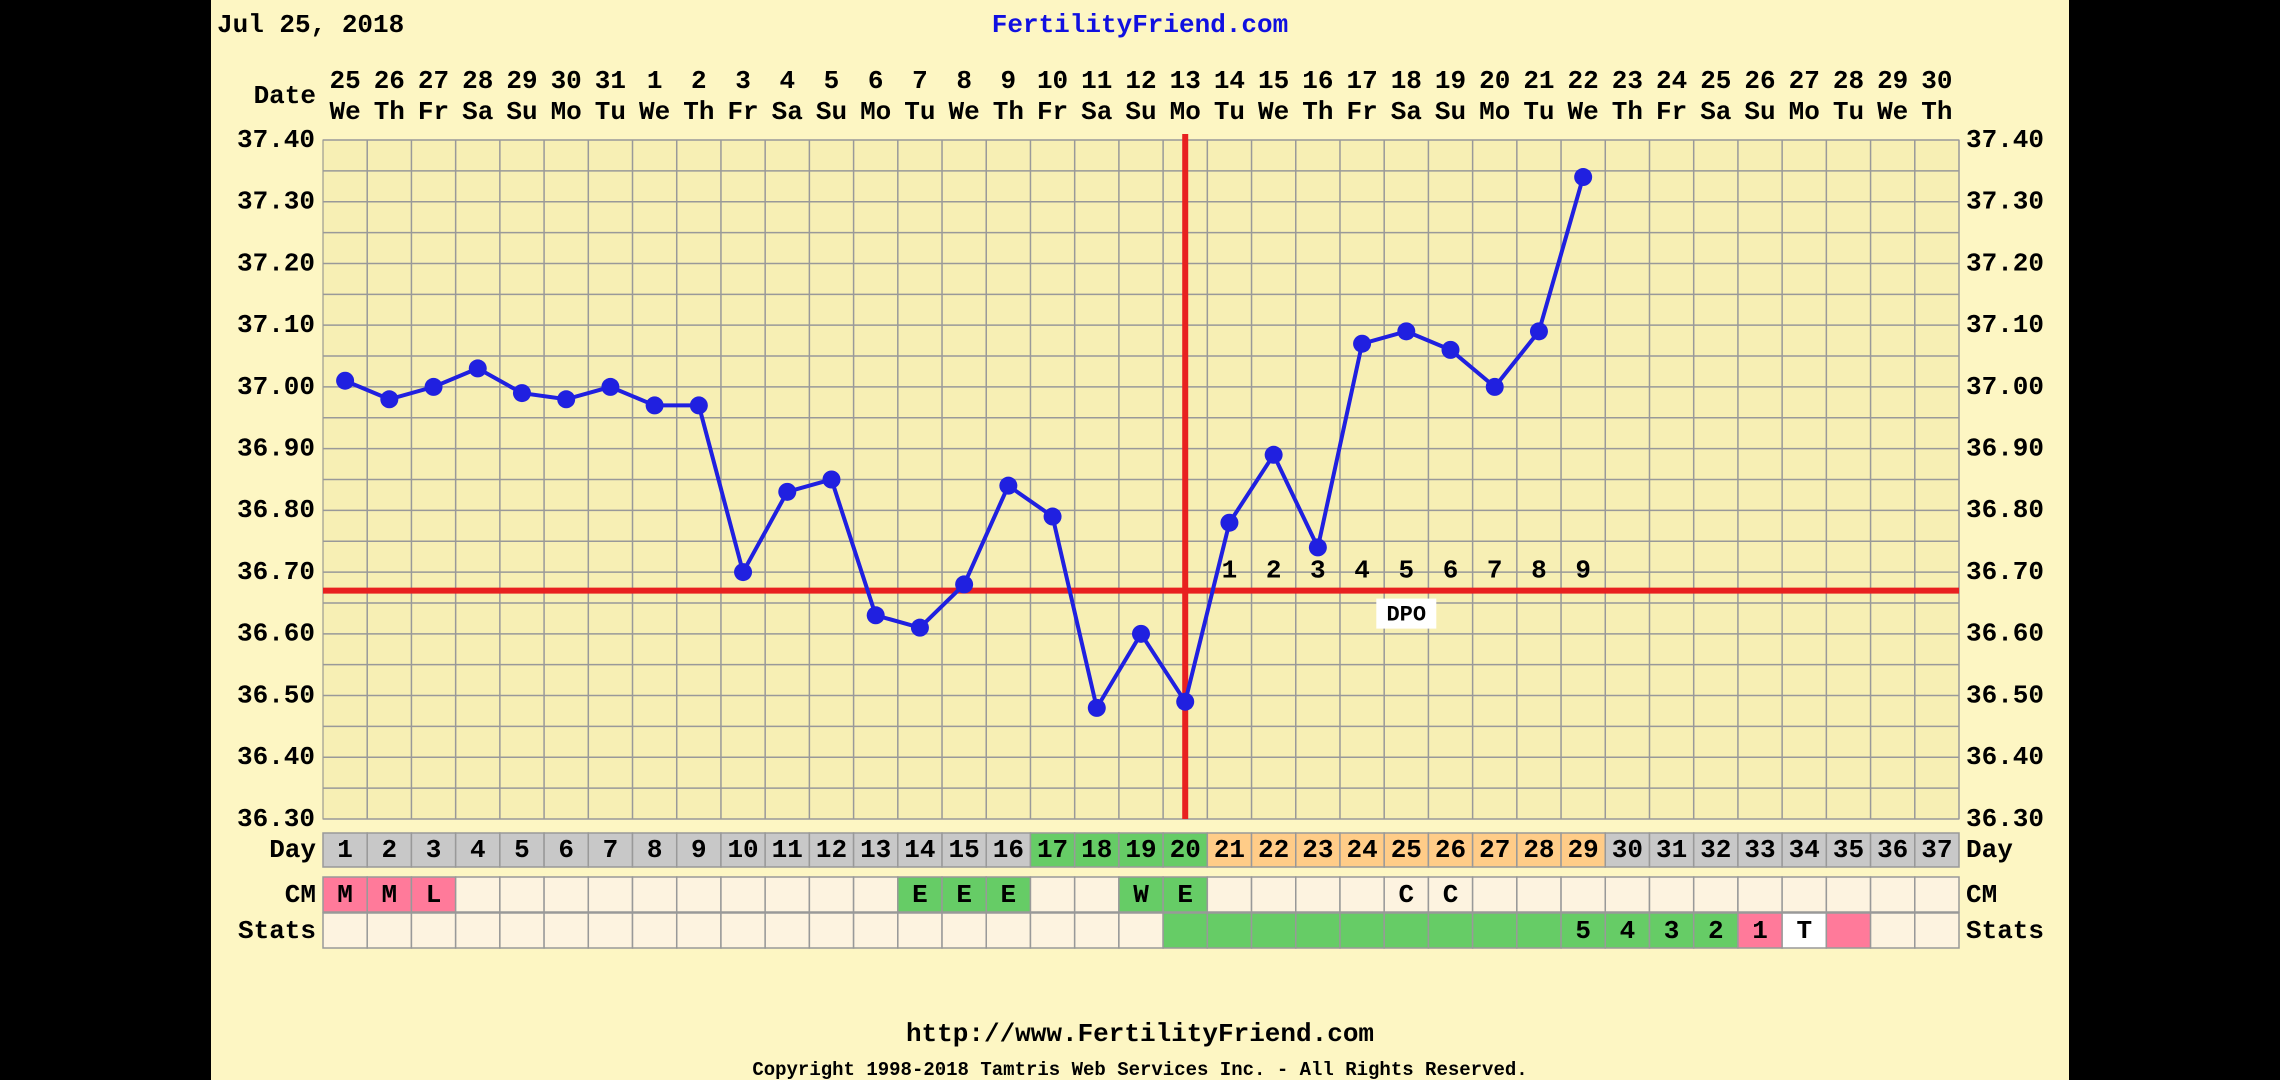 This screenshot has height=1080, width=2280. What do you see at coordinates (787, 81) in the screenshot?
I see `x-tick-label: 4` at bounding box center [787, 81].